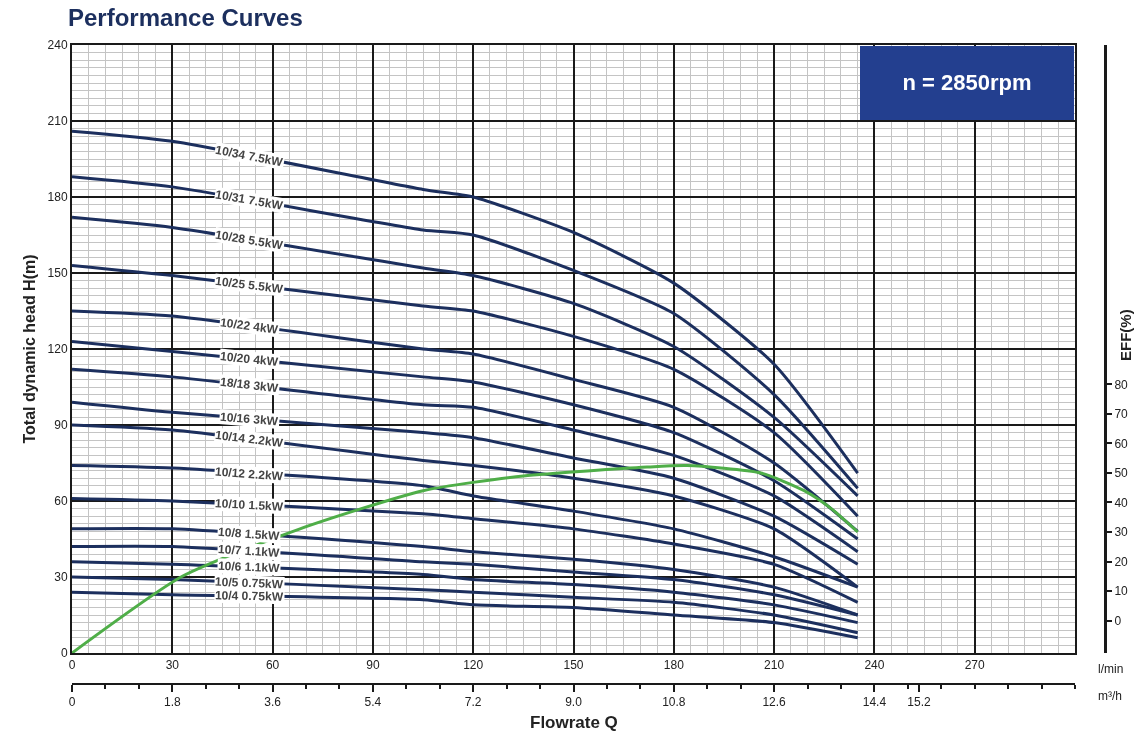 This screenshot has width=1140, height=740. What do you see at coordinates (57, 197) in the screenshot?
I see `y-tick-label: 180` at bounding box center [57, 197].